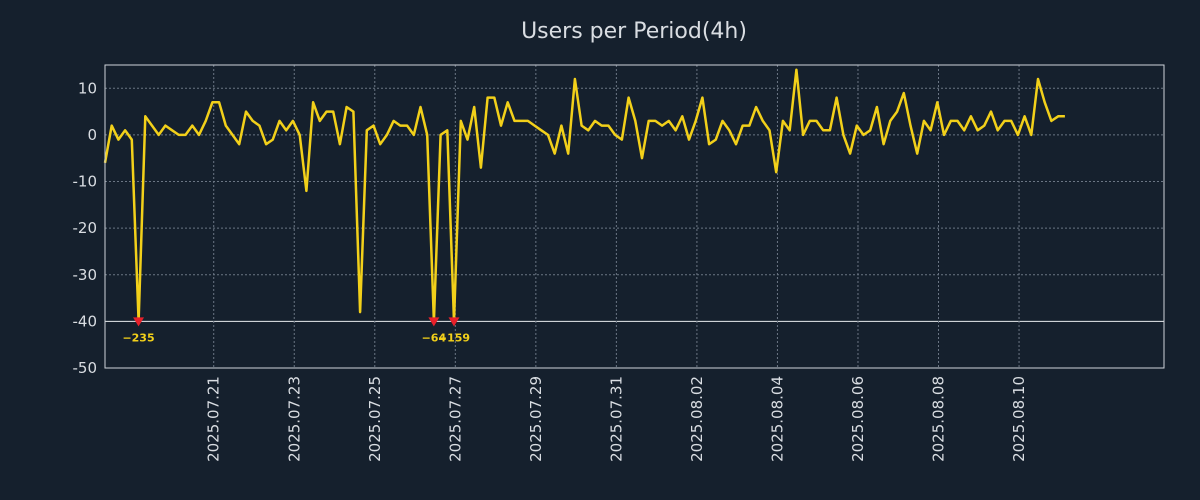 This screenshot has height=500, width=1200. I want to click on y-tick-label: -50, so click(85, 368).